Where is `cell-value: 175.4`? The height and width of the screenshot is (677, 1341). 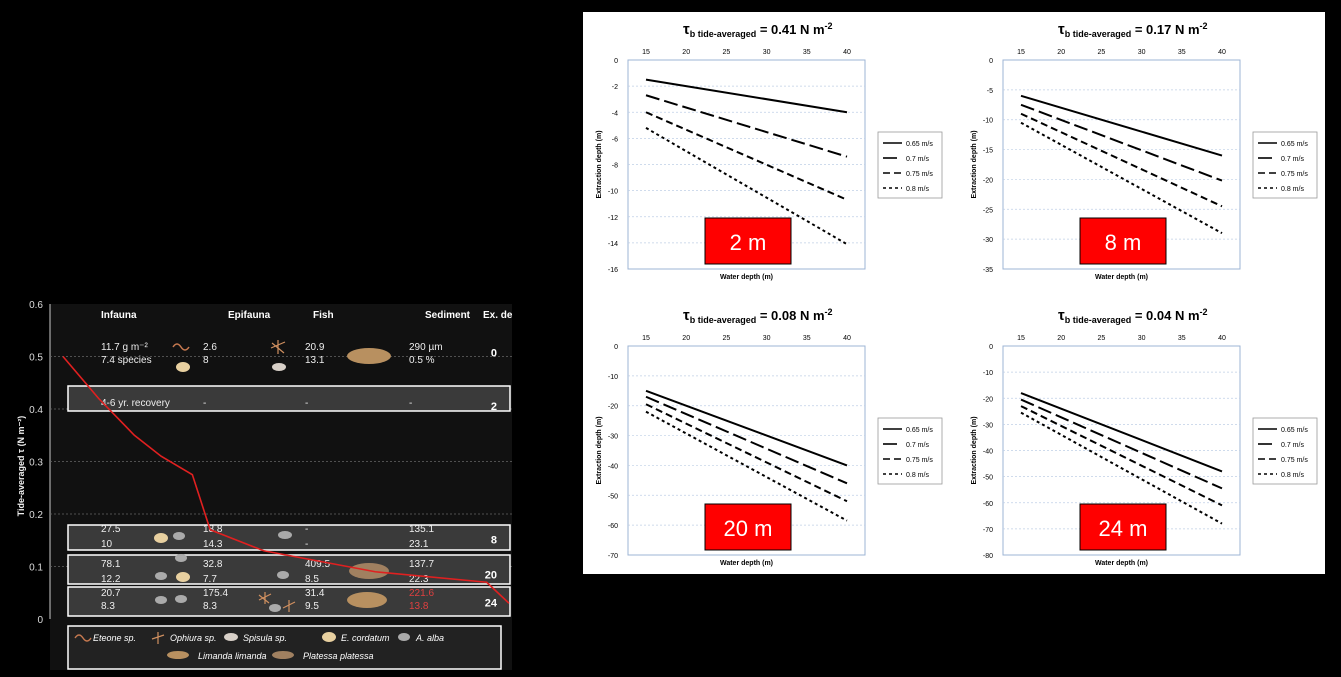 cell-value: 175.4 is located at coordinates (215, 593).